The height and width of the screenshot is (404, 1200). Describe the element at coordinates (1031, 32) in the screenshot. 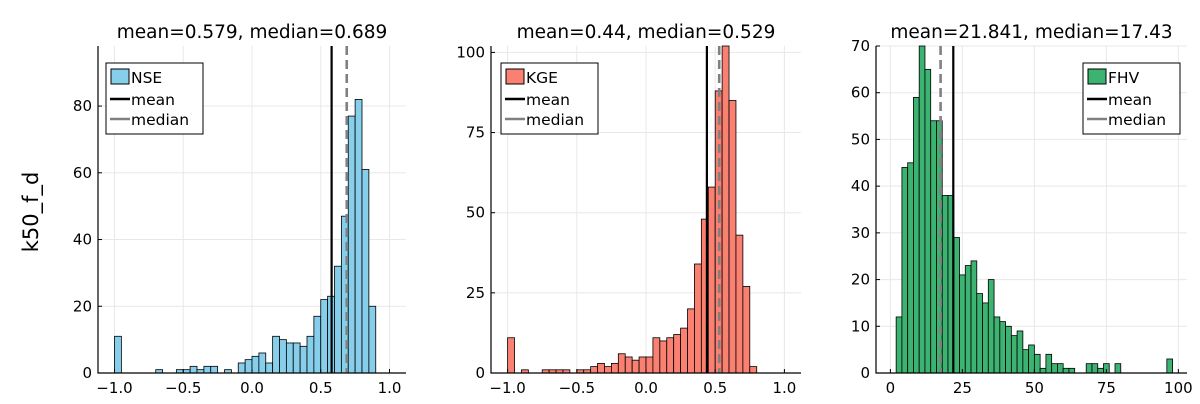

I see `panel-title: mean=21.841, median=17.43` at that location.